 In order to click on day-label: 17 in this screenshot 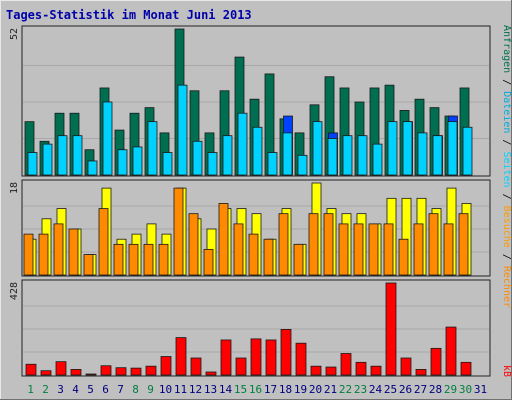, I will do `click(270, 389)`.